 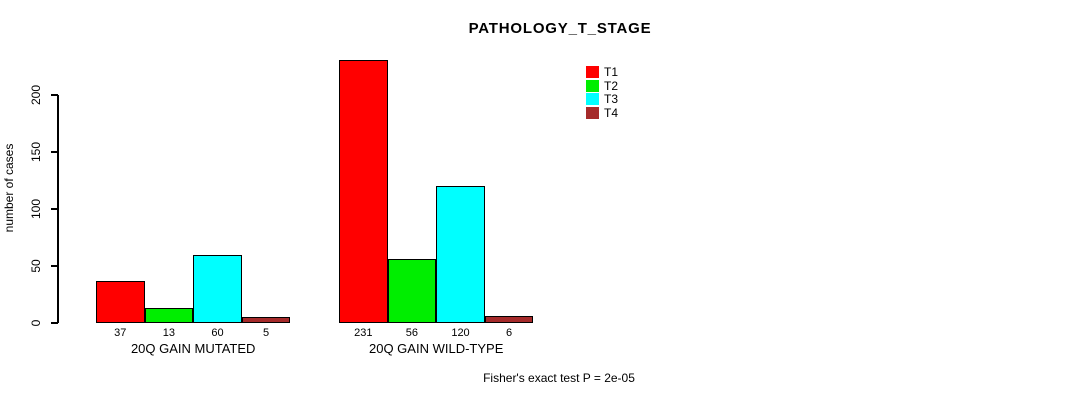 I want to click on bar-t3-group2, so click(x=460, y=254).